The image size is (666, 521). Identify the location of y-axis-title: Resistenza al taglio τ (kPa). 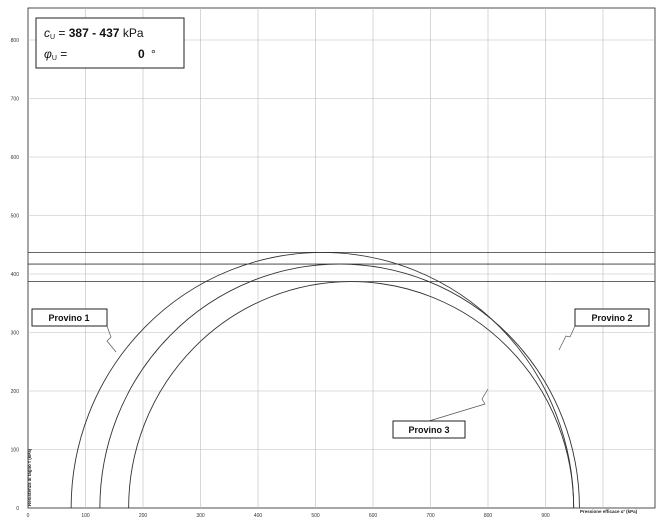
(29, 477).